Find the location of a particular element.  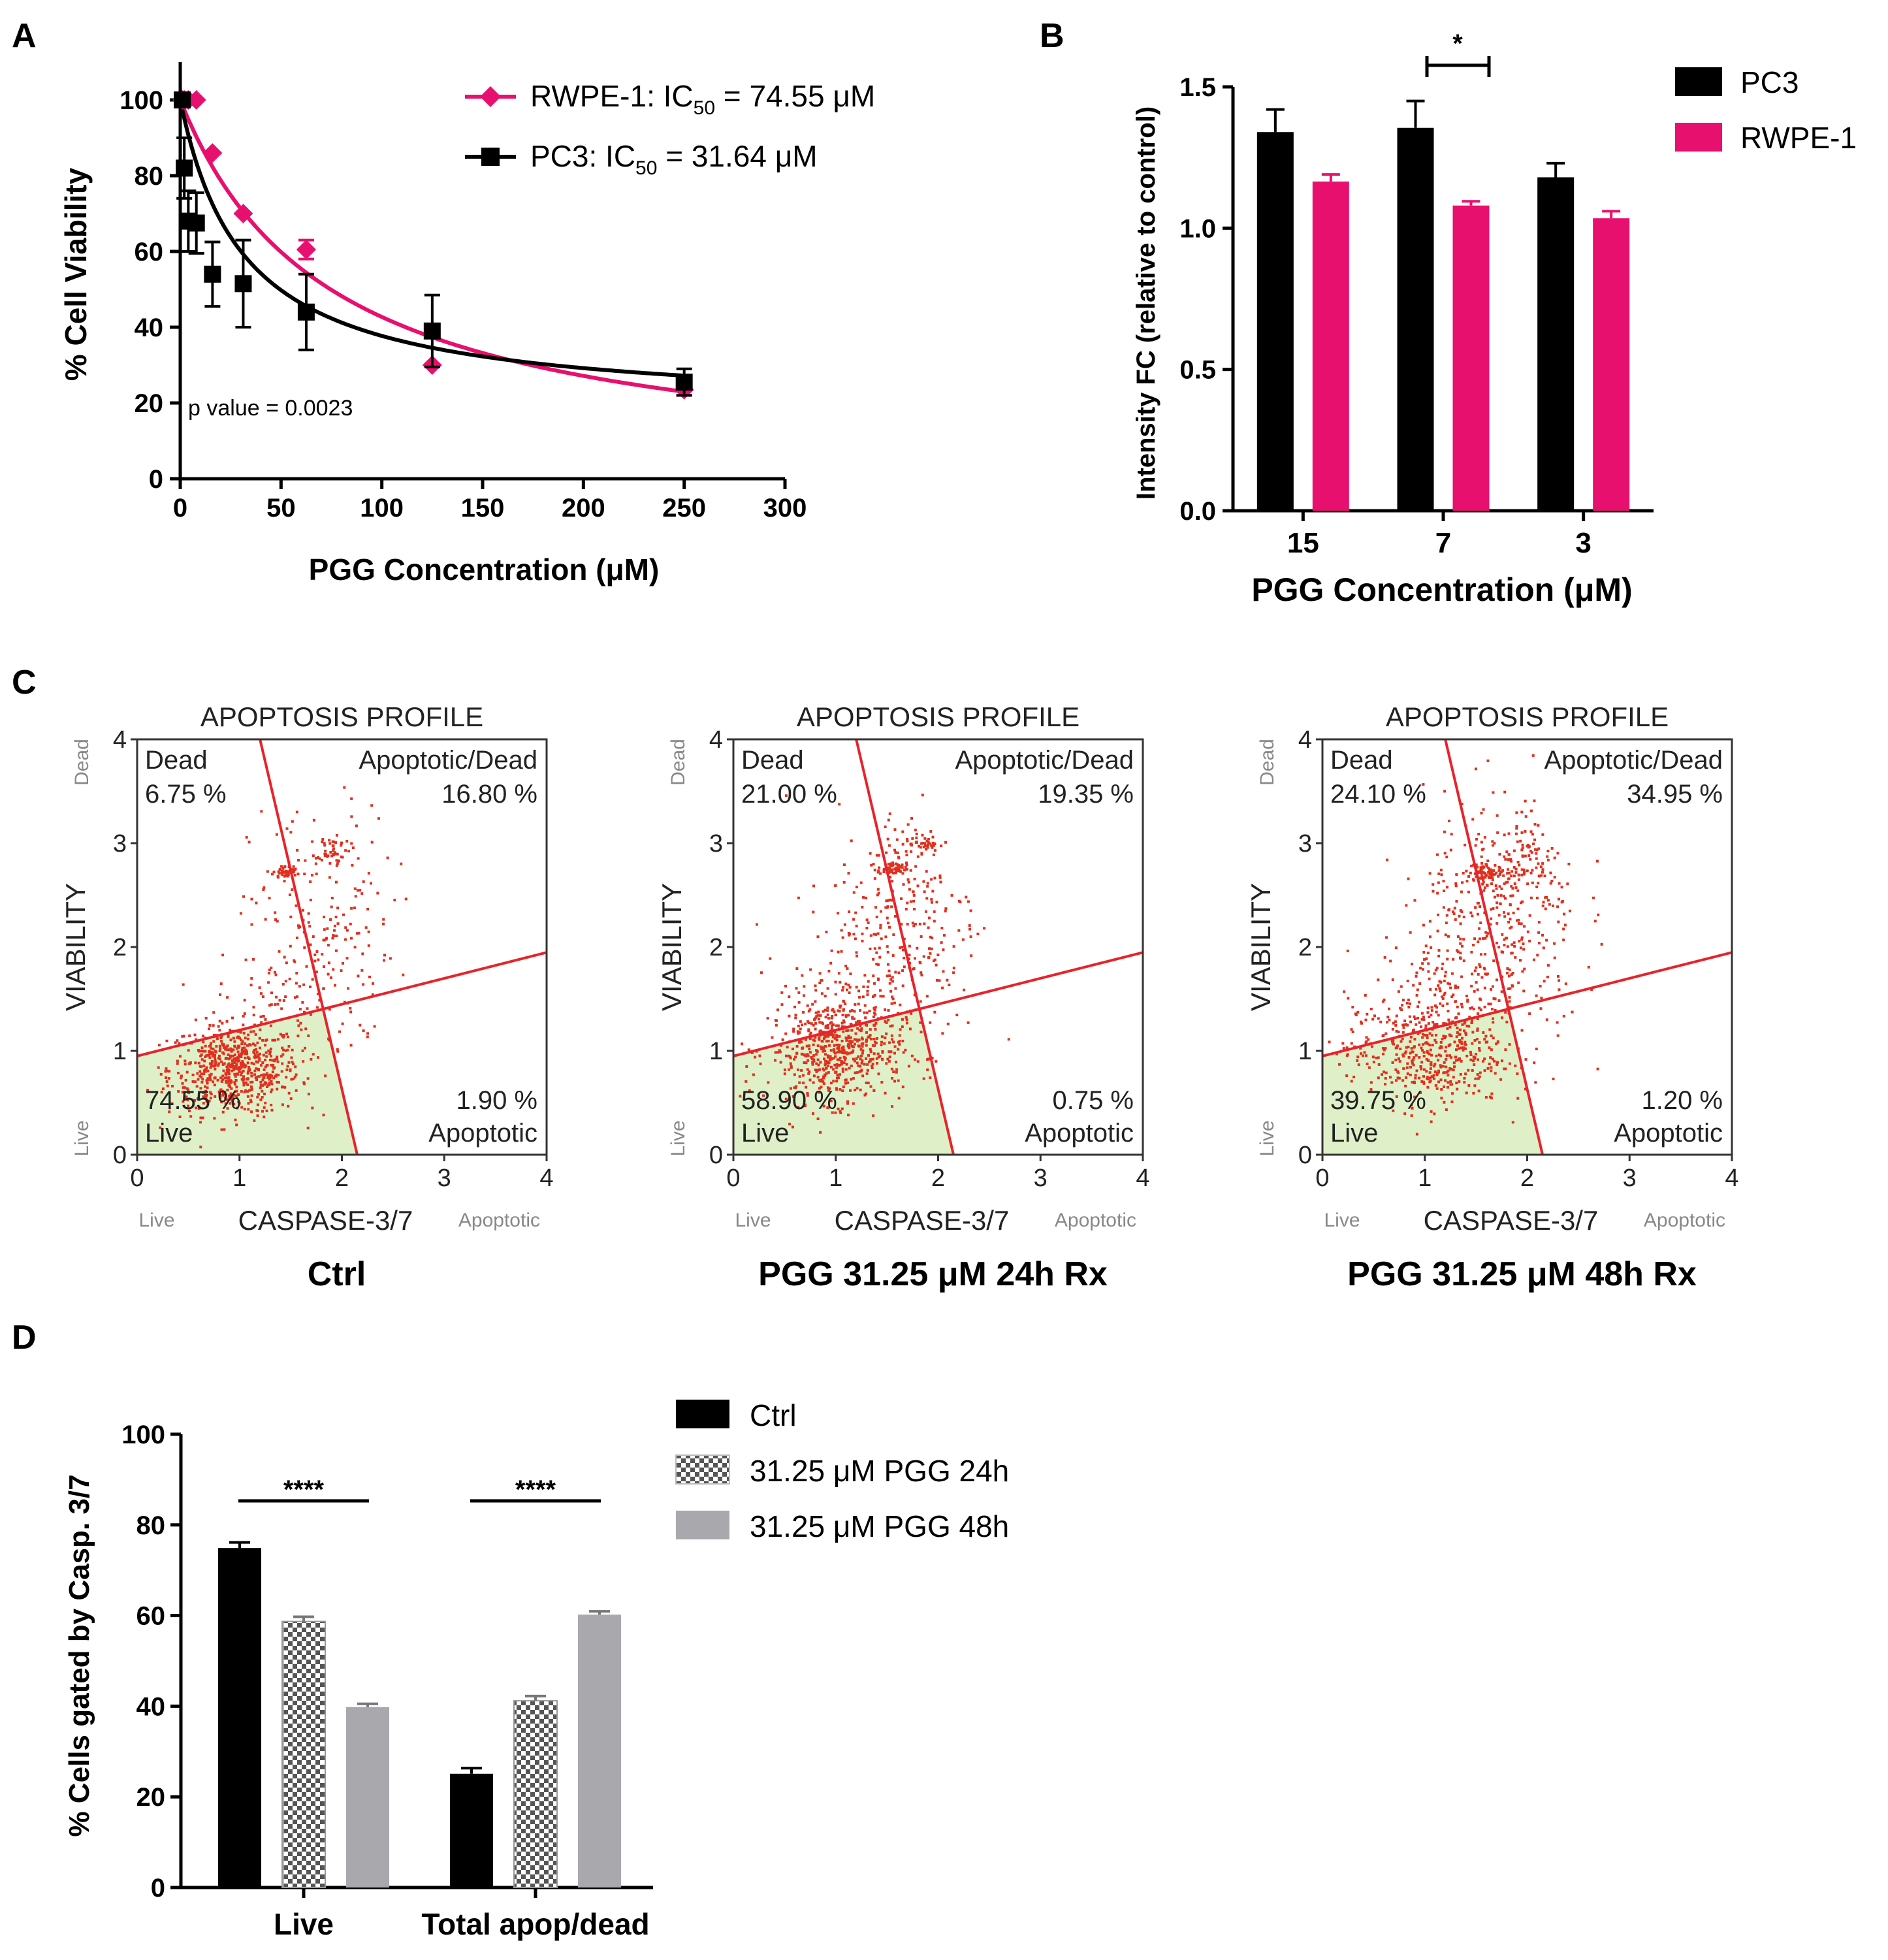

y-tick-label: 40 is located at coordinates (151, 1706).